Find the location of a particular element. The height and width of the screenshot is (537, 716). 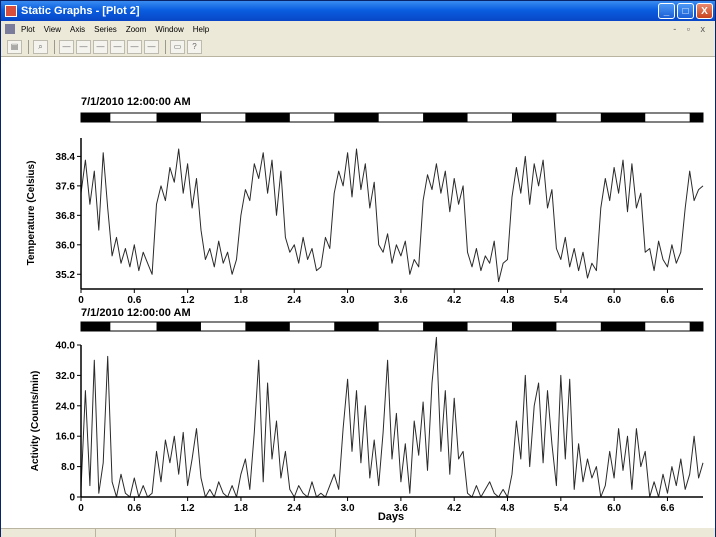

y-tick-label: 8.0 is located at coordinates (68, 467).